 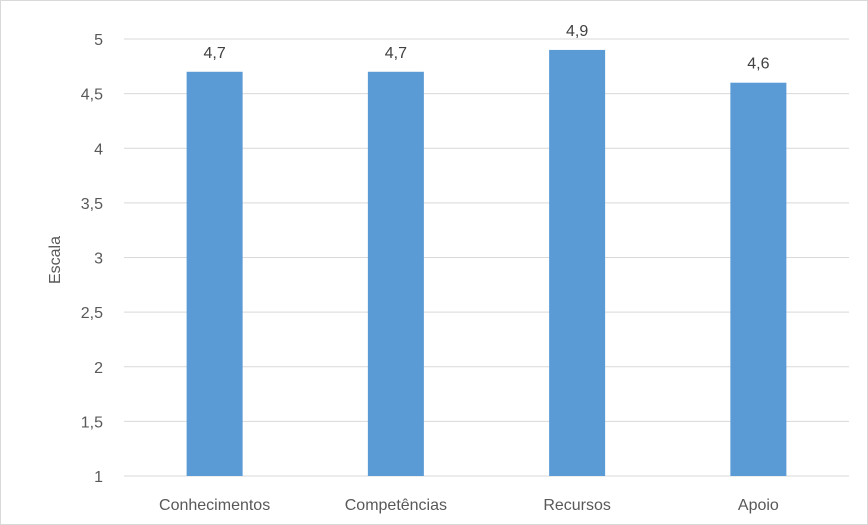 I want to click on data-label: 4,6, so click(x=758, y=64).